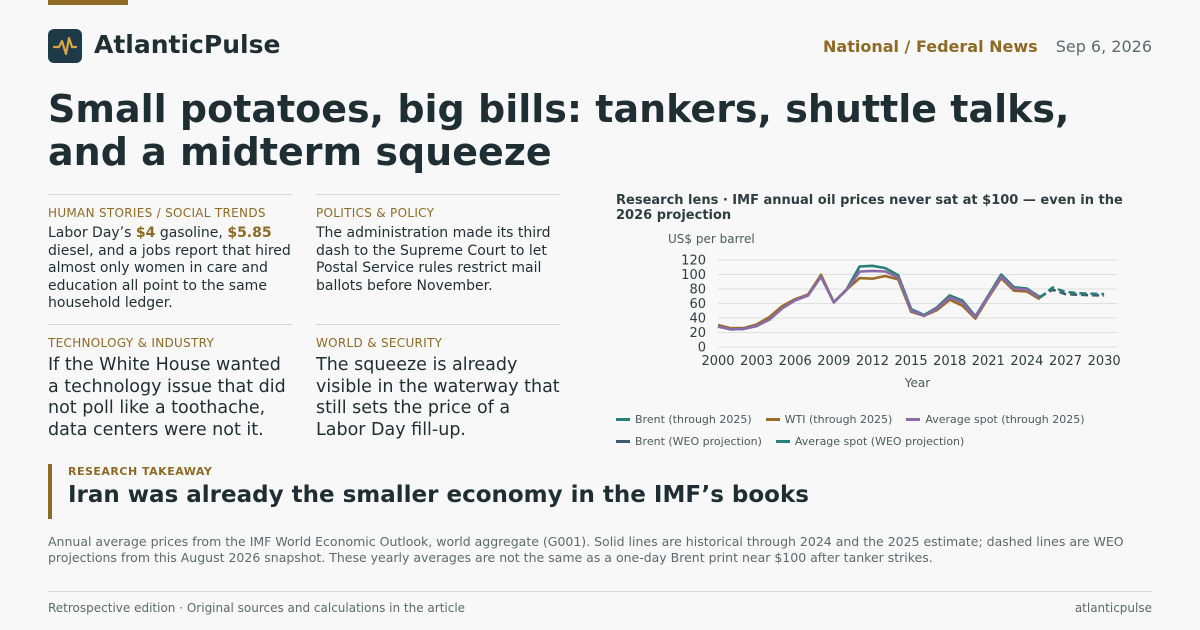 Image resolution: width=1200 pixels, height=630 pixels. What do you see at coordinates (65, 46) in the screenshot?
I see `pulse-icon` at bounding box center [65, 46].